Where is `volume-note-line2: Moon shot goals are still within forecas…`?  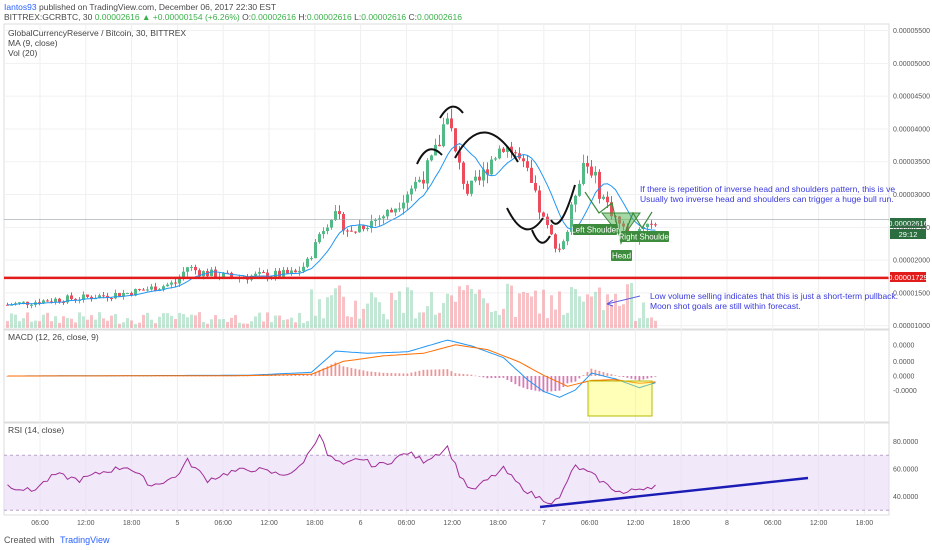
volume-note-line2: Moon shot goals are still within forecas… is located at coordinates (725, 306).